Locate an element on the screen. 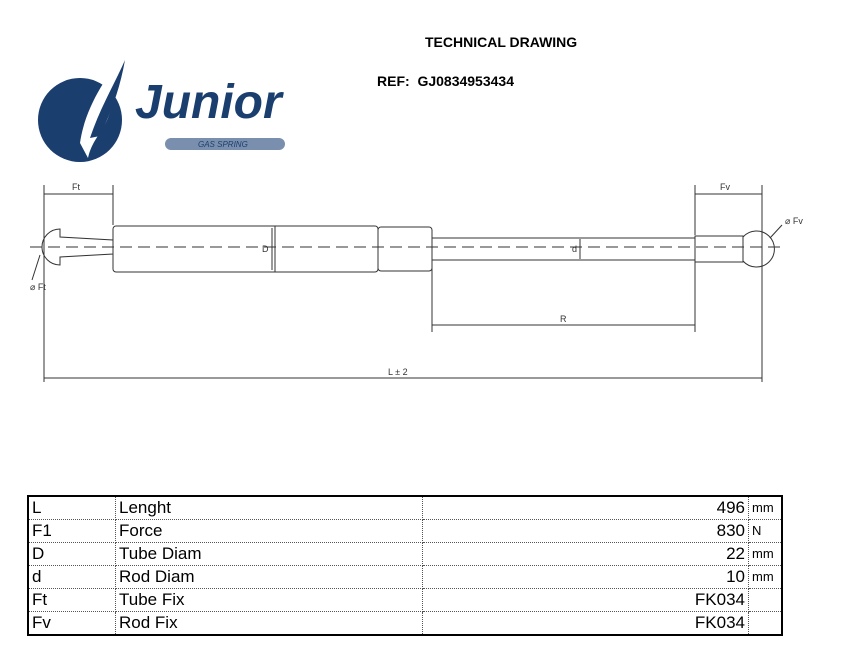  page-title: TECHNICAL DRAWING is located at coordinates (501, 42).